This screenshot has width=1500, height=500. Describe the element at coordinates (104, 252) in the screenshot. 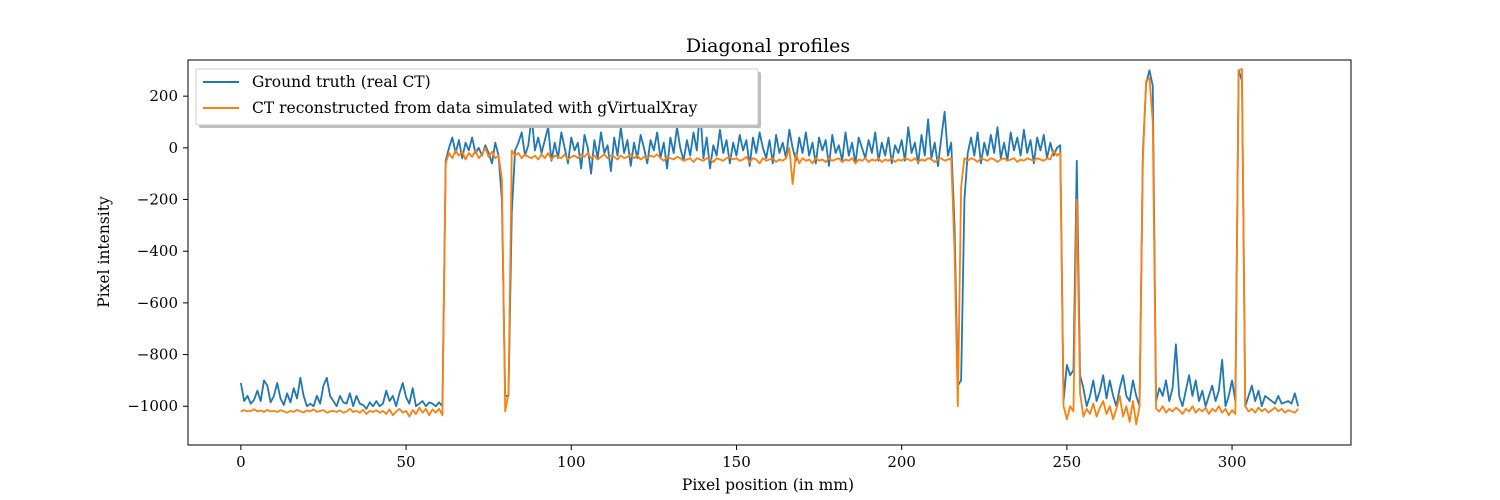

I see `y-axis-label: Pixel intensity` at that location.